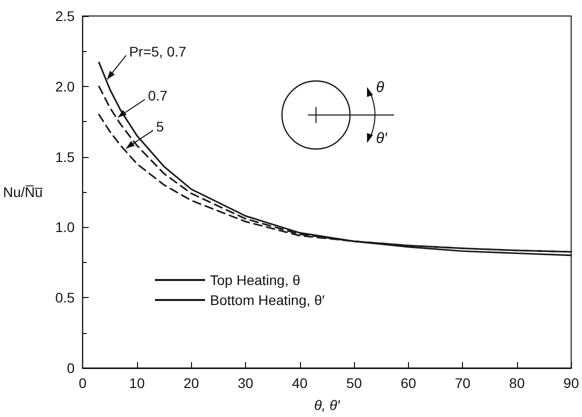 This screenshot has height=417, width=582. Describe the element at coordinates (65, 156) in the screenshot. I see `y-tick-label: 1.5` at that location.